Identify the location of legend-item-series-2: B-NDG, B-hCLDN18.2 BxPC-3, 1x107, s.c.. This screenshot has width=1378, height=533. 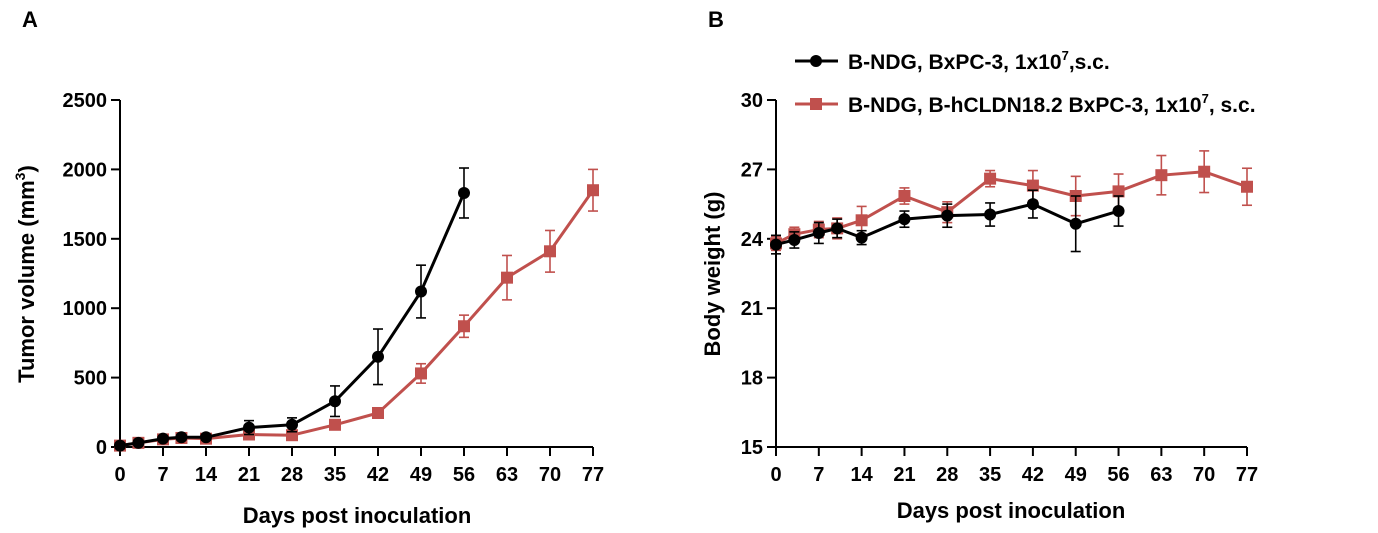
(1025, 104).